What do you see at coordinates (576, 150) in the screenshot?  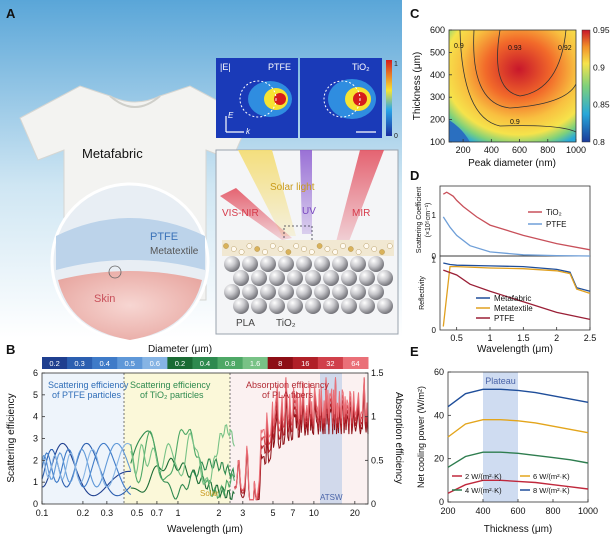 I see `c-x-tick-label: 1000` at bounding box center [576, 150].